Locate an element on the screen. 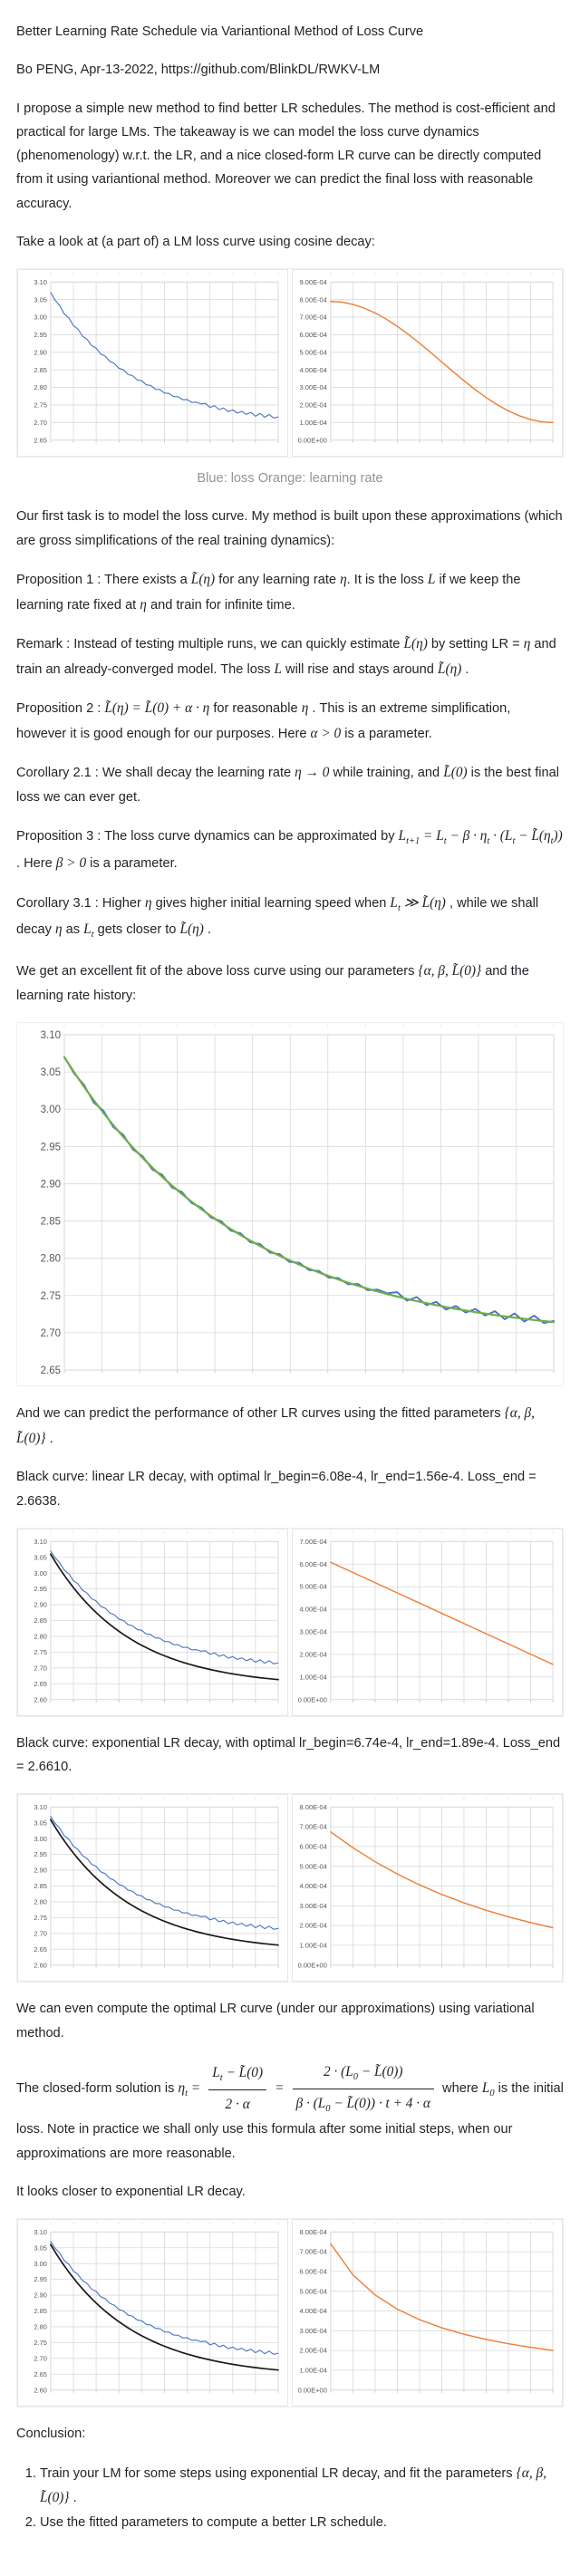 This screenshot has height=2576, width=580. formula-equals: = is located at coordinates (280, 2088).